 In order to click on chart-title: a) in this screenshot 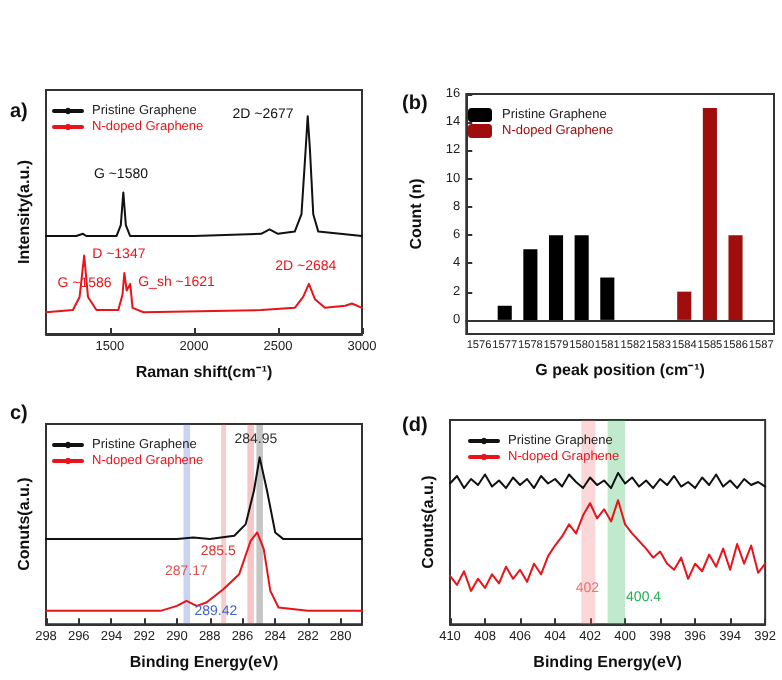, I will do `click(19, 112)`.